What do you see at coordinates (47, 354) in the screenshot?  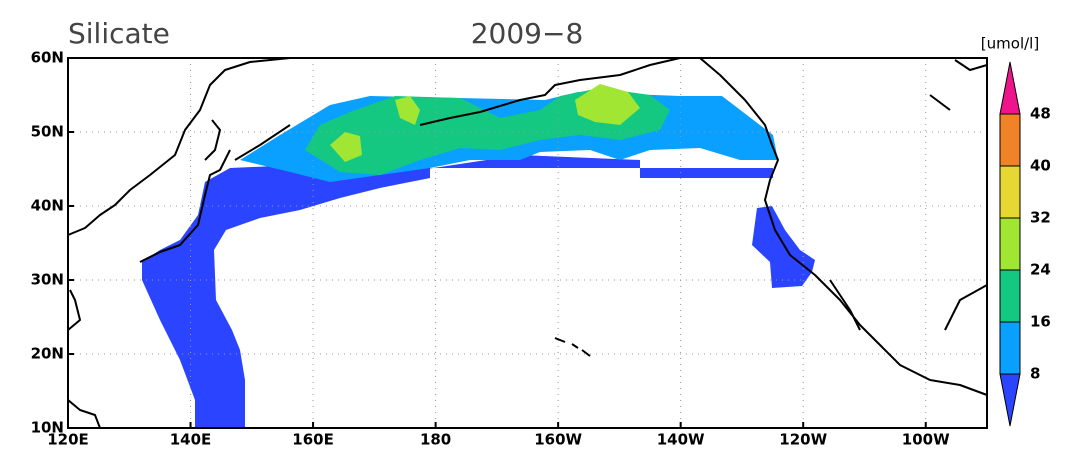 I see `y-tick-label: 20N` at bounding box center [47, 354].